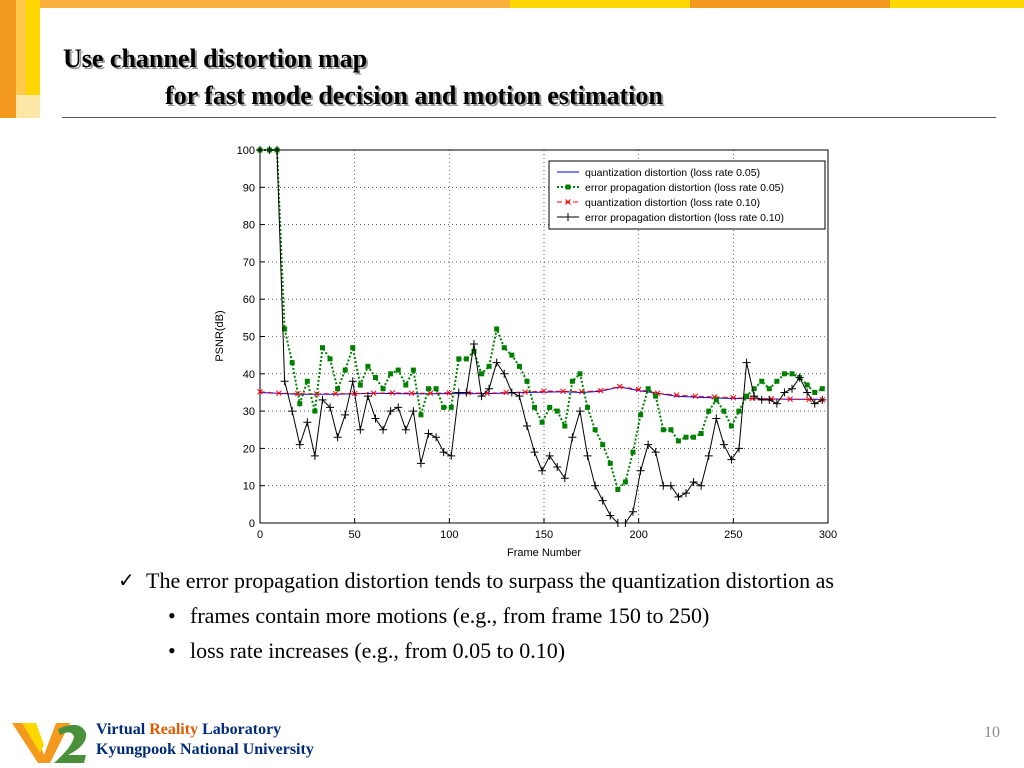 The width and height of the screenshot is (1024, 768). What do you see at coordinates (568, 187) in the screenshot?
I see `legend-marker` at bounding box center [568, 187].